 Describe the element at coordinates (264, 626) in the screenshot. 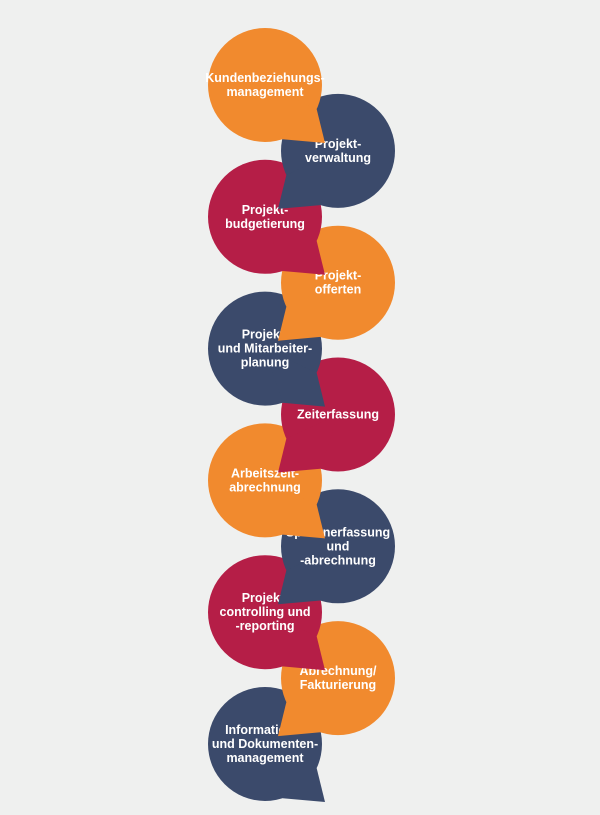

I see `bubble-label: -reporting` at that location.